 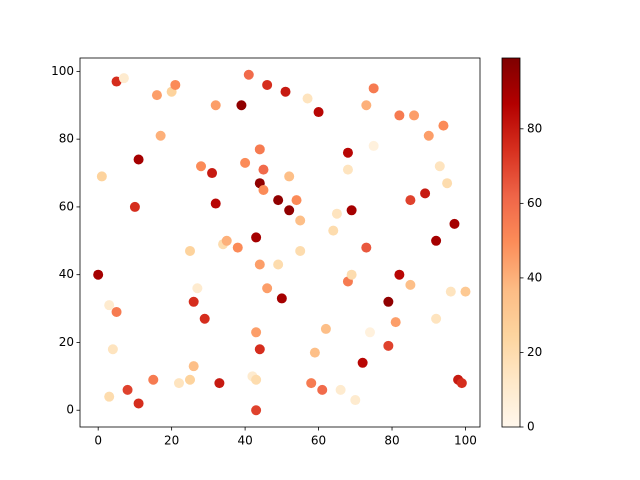 What do you see at coordinates (66, 206) in the screenshot?
I see `y-tick-label: 60` at bounding box center [66, 206].